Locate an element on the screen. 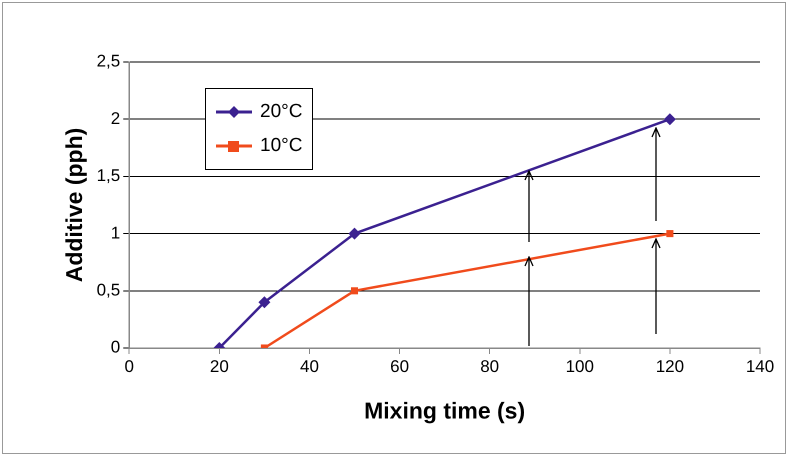 The image size is (790, 458). y-tick-label: 1 is located at coordinates (115, 232).